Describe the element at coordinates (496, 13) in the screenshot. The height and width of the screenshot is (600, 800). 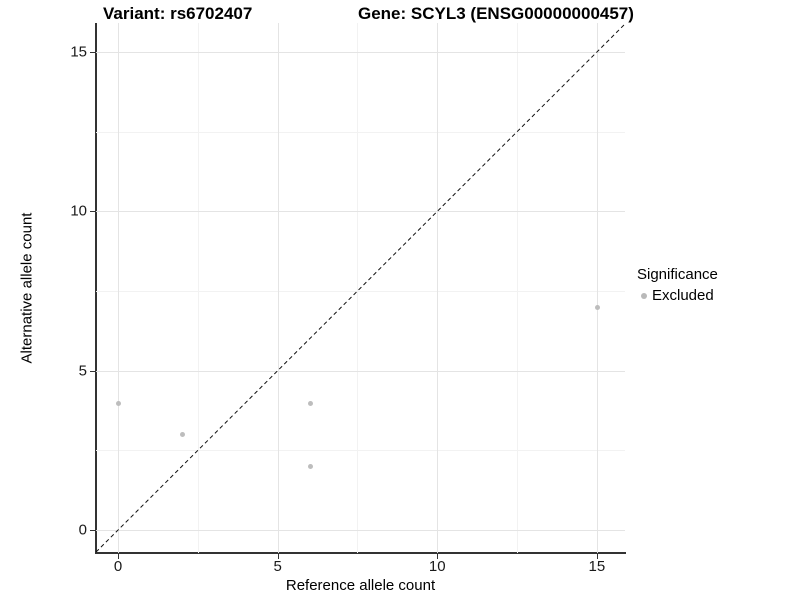
I see `plot-title-gene: Gene: SCYL3 (ENSG00000000457)` at that location.